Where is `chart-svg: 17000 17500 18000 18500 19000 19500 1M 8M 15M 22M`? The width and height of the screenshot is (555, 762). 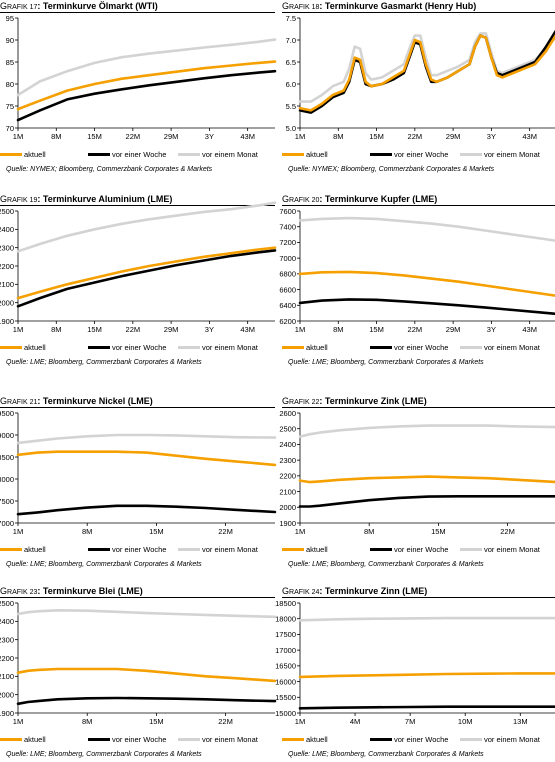 chart-svg: 17000 17500 18000 18500 19000 19500 1M 8M 15M 22M is located at coordinates (138, 472).